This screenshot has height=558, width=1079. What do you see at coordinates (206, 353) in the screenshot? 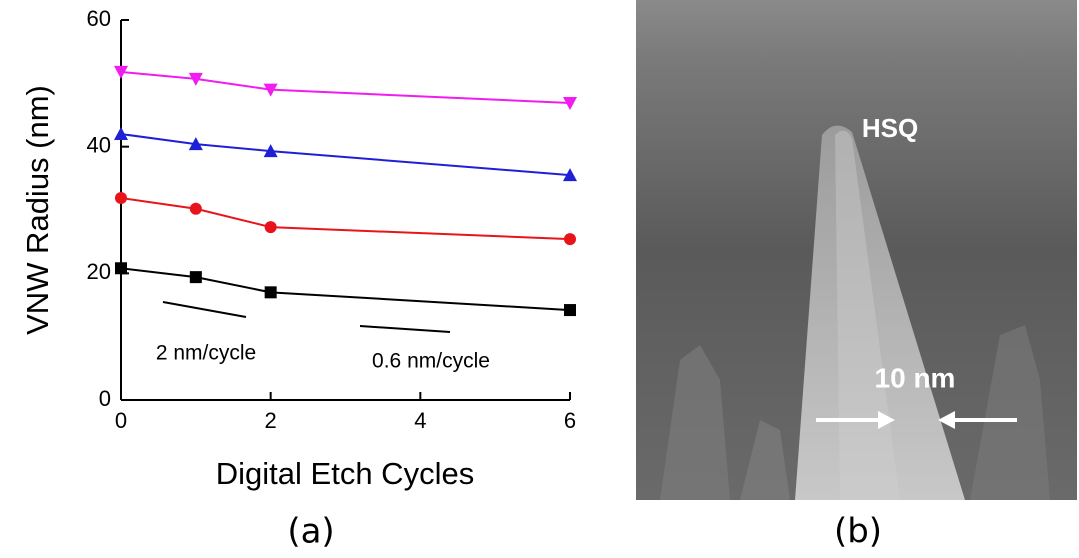
I see `annotation: 2 nm/cycle` at bounding box center [206, 353].